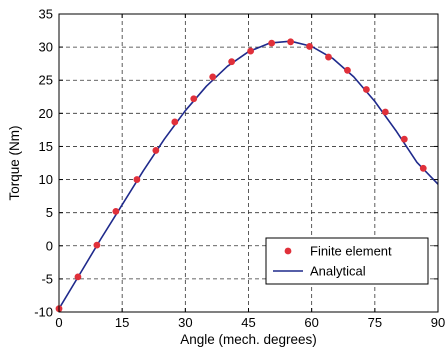 The image size is (446, 353). I want to click on y-axis-label: Torque (Nm), so click(14, 162).